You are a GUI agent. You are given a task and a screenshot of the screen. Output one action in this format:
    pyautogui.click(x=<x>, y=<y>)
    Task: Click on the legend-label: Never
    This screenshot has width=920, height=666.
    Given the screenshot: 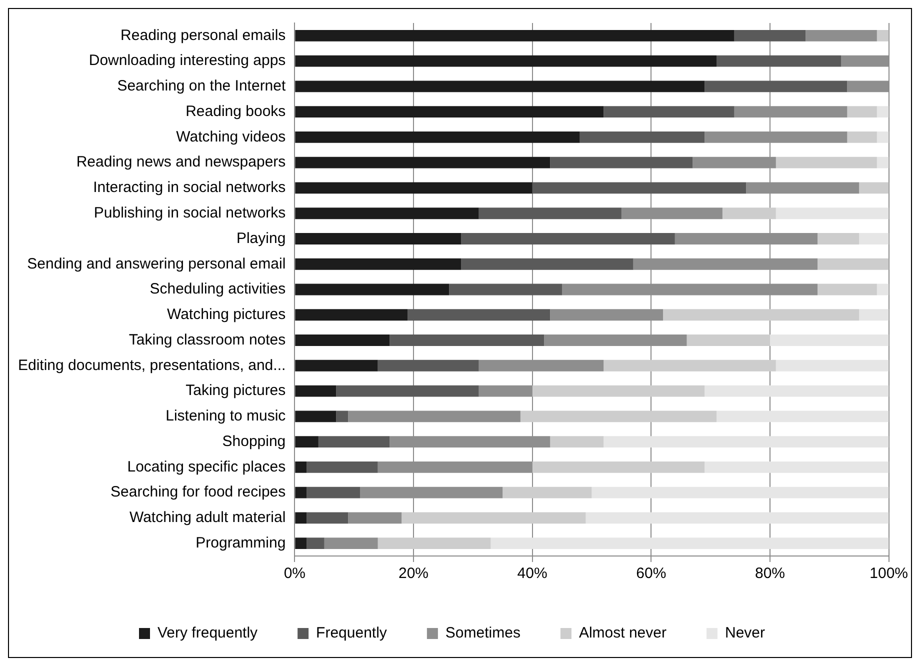 What is the action you would take?
    pyautogui.click(x=744, y=633)
    